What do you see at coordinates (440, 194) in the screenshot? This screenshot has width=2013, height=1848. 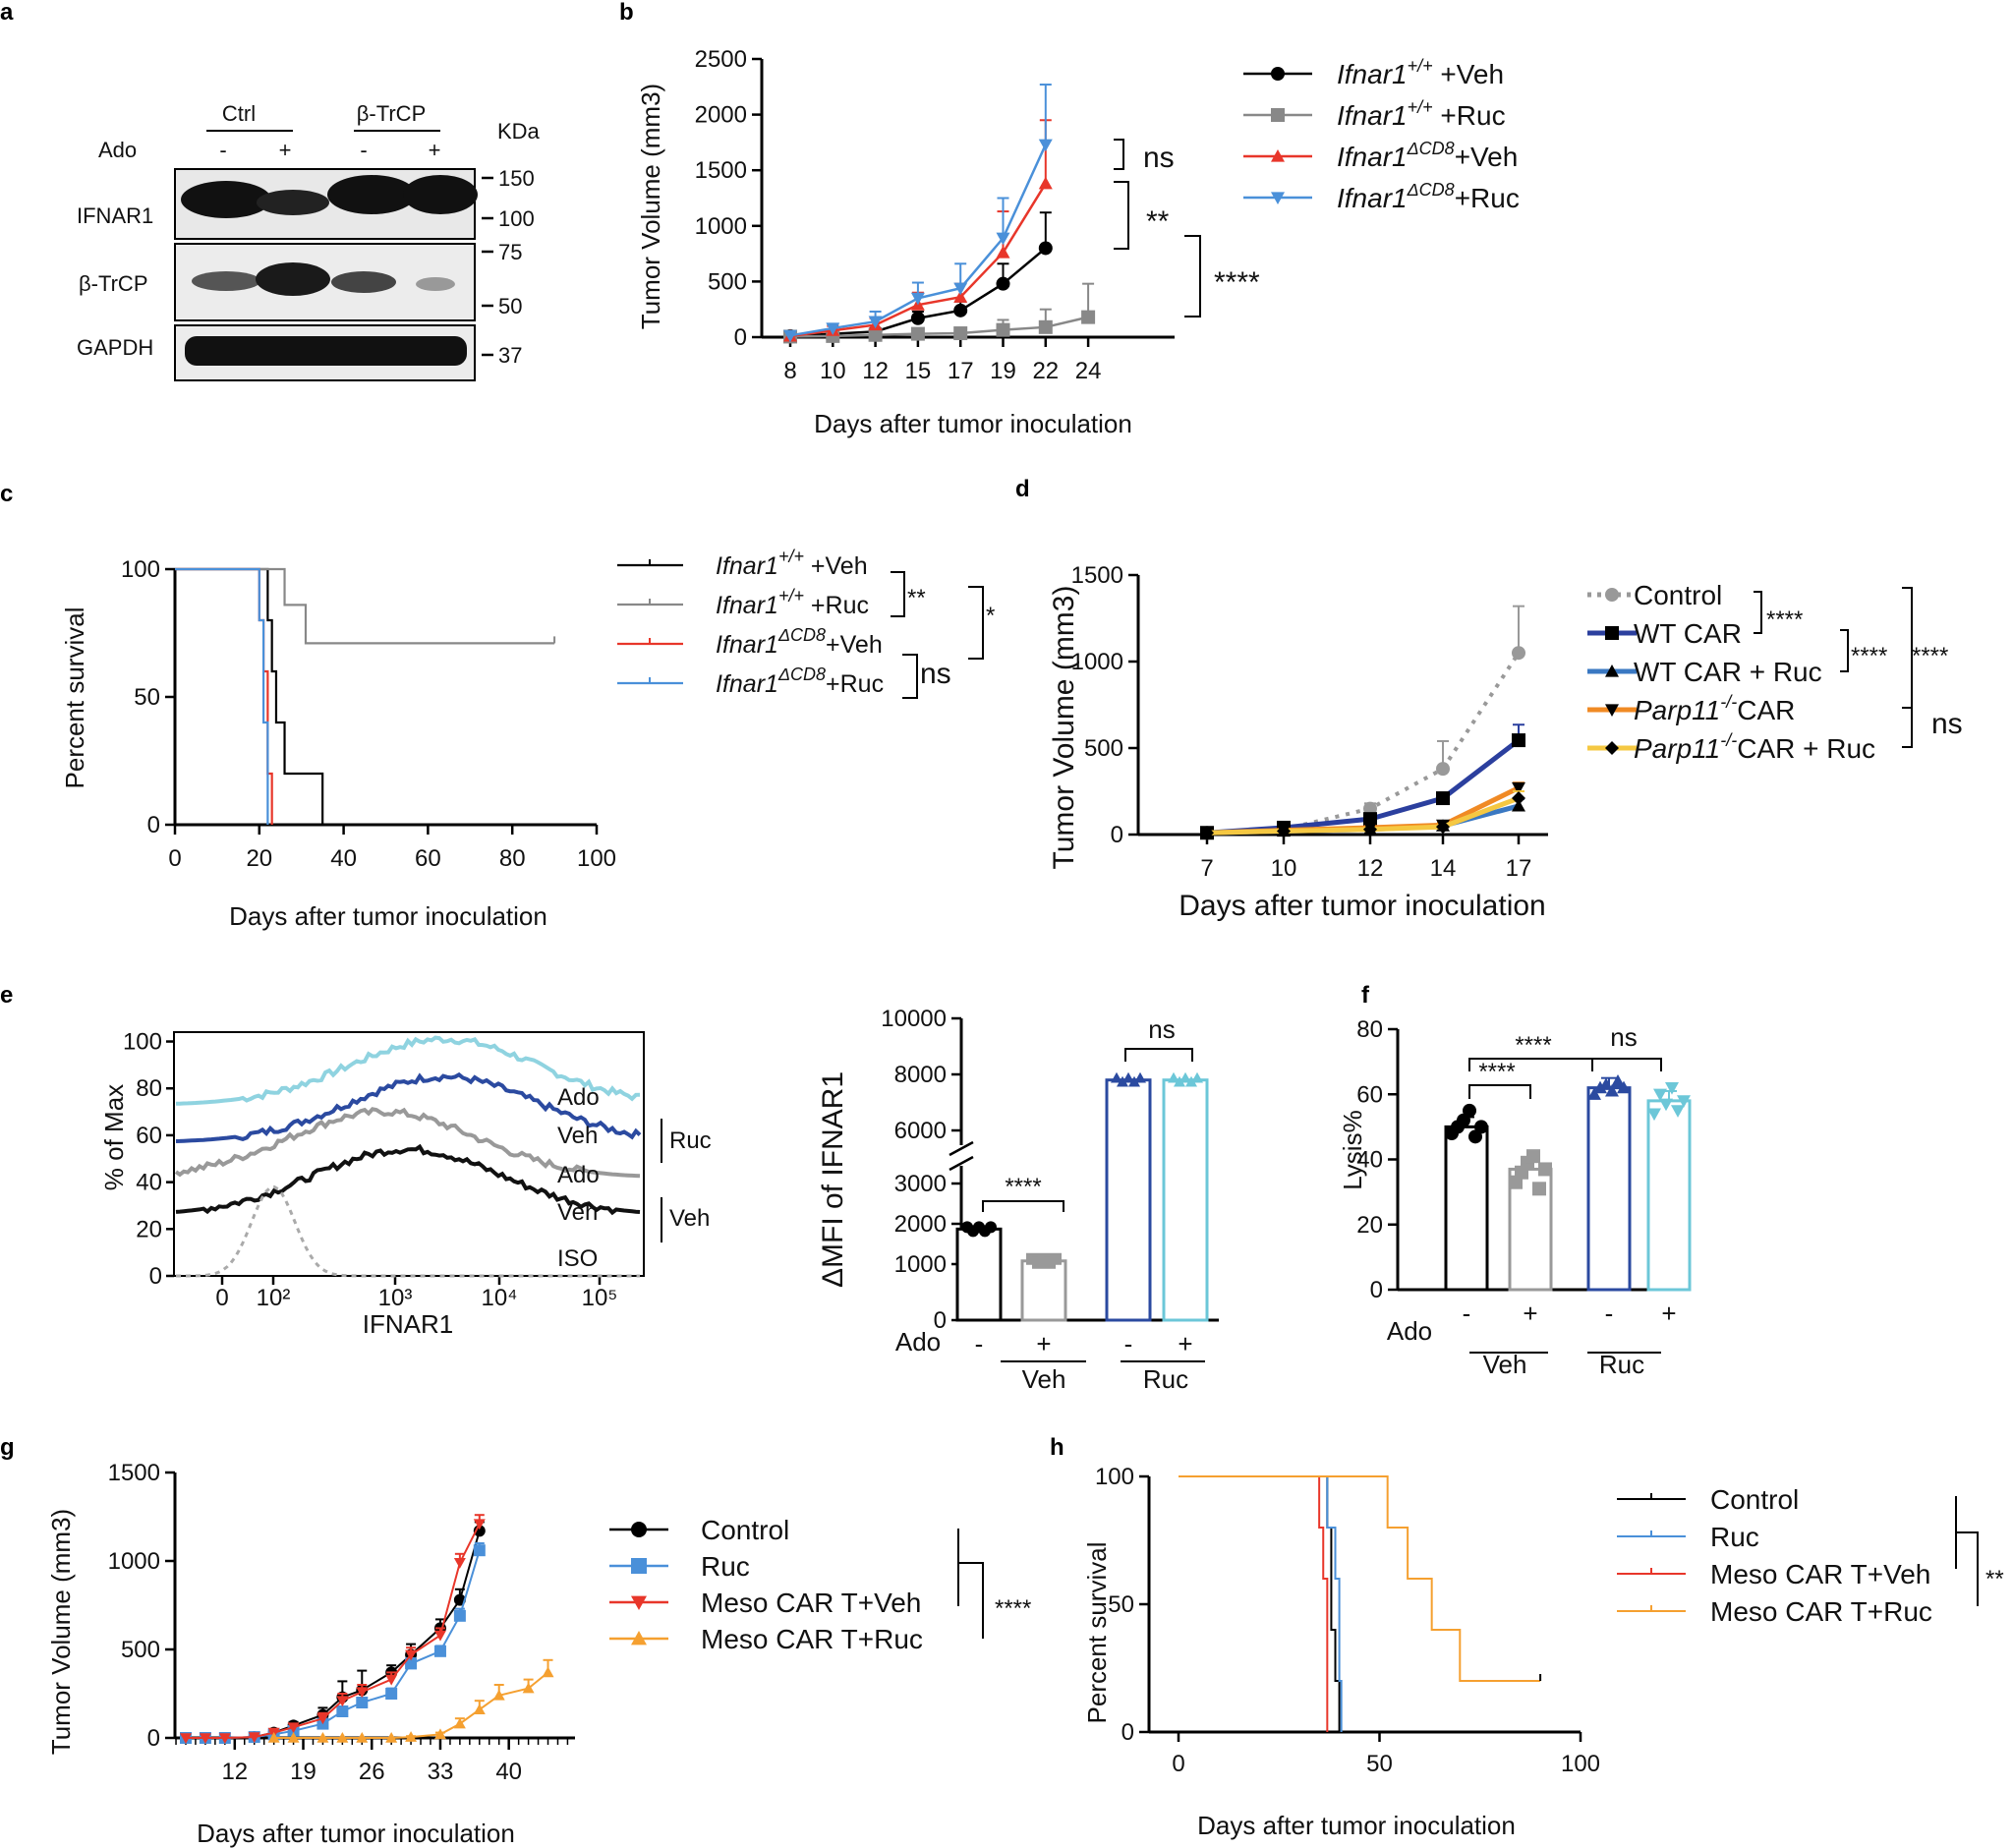 I see `band-ifnar1-lane4` at bounding box center [440, 194].